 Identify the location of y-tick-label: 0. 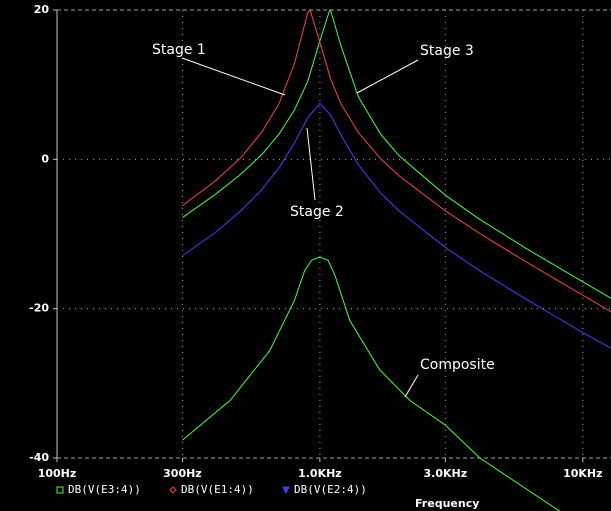
(45, 158).